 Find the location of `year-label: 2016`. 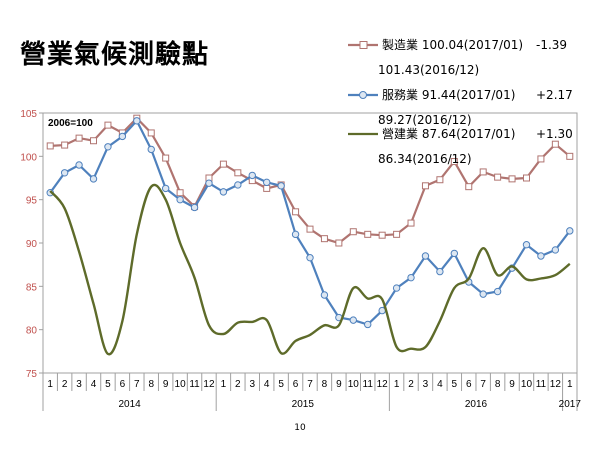

year-label: 2016 is located at coordinates (476, 404).